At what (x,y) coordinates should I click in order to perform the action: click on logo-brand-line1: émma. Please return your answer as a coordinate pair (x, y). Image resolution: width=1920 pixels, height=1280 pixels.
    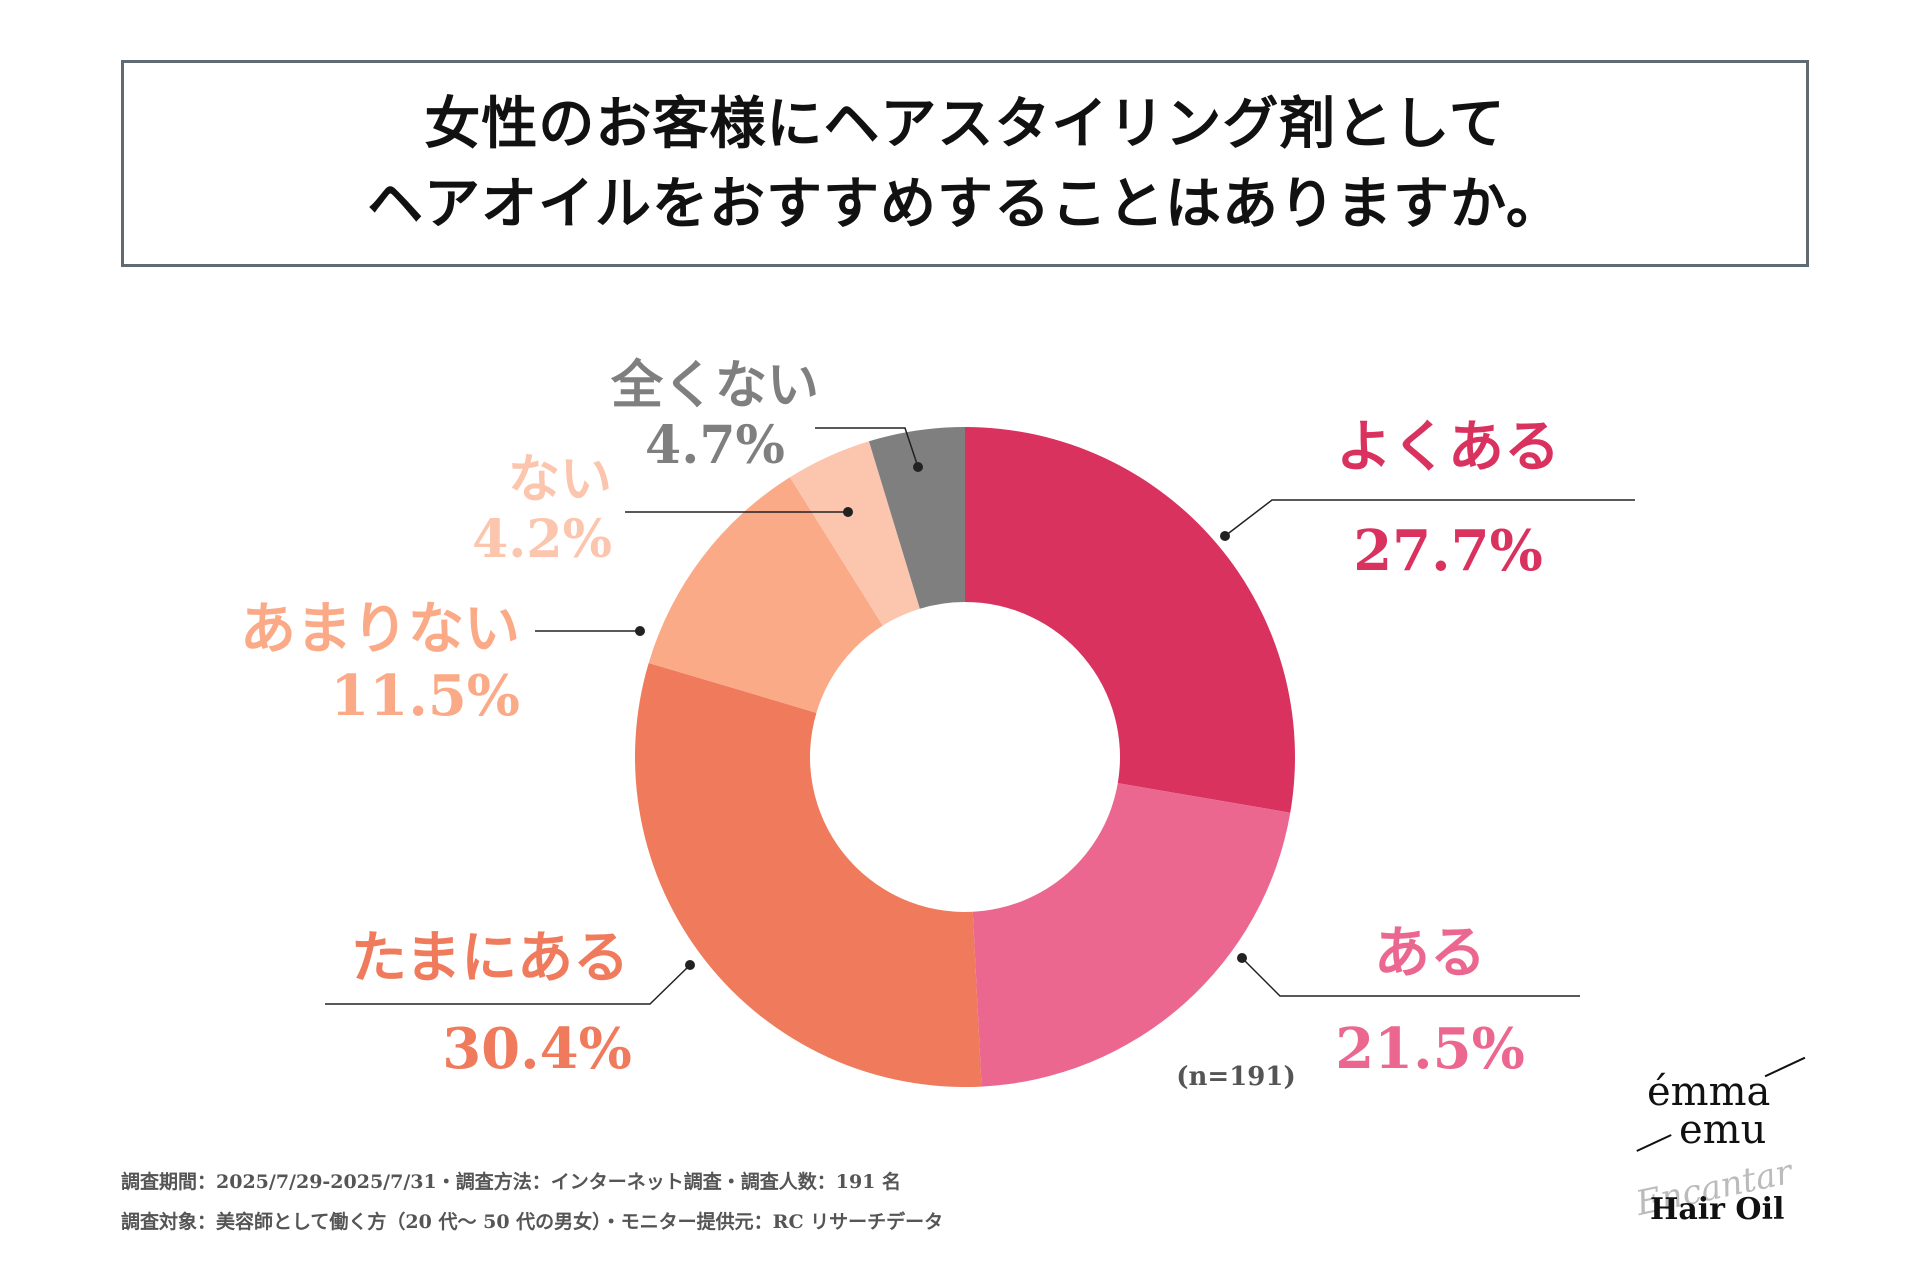
    Looking at the image, I should click on (1709, 1092).